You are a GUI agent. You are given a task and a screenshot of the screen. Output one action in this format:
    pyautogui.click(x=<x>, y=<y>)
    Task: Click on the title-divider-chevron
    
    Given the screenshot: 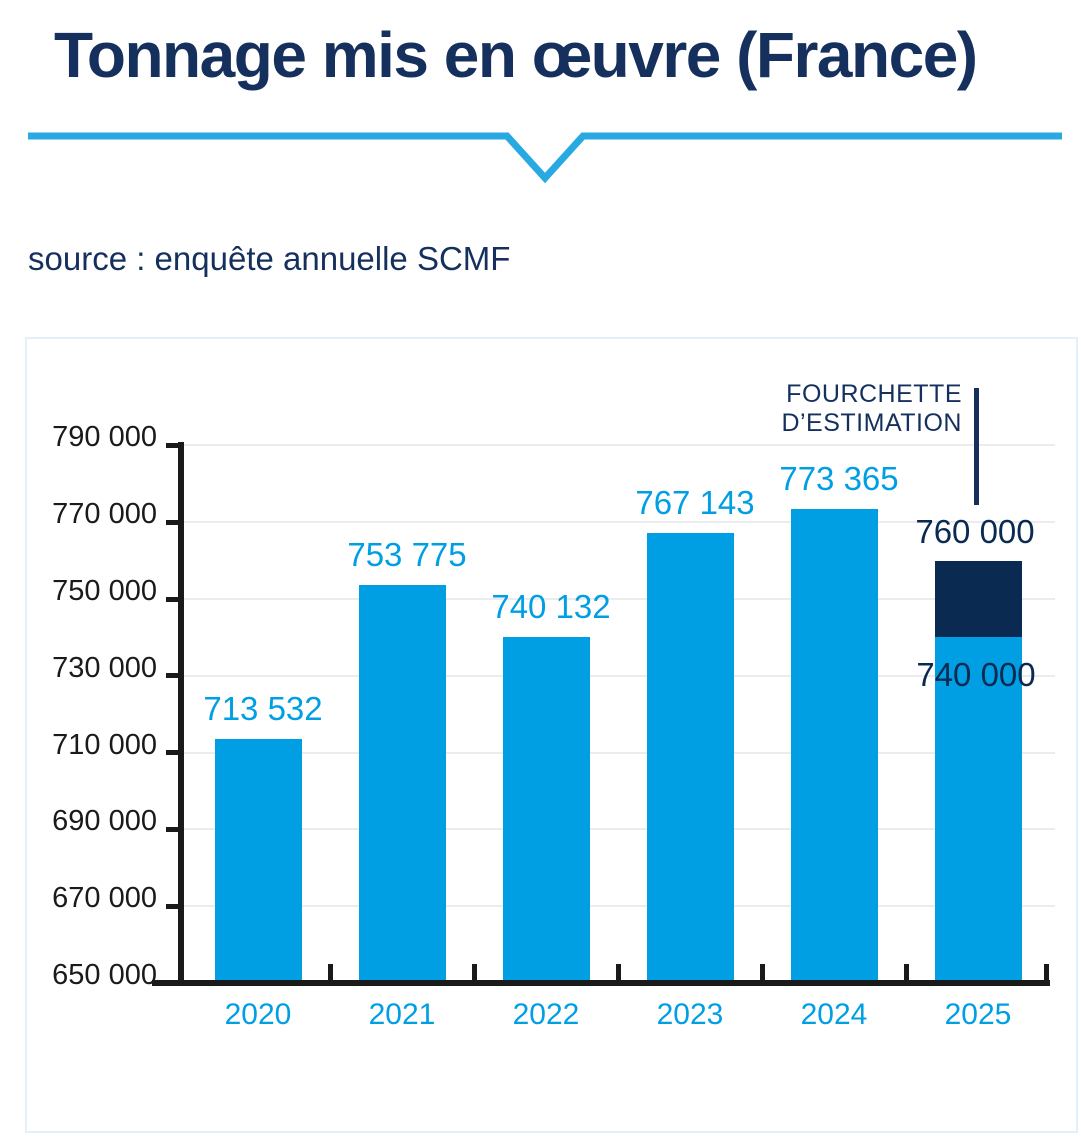 What is the action you would take?
    pyautogui.click(x=545, y=158)
    